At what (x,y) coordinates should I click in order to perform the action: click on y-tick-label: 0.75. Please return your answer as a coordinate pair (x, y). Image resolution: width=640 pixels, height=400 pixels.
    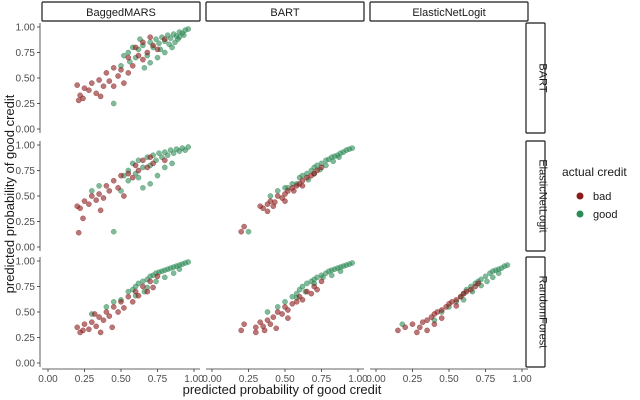
    Looking at the image, I should click on (26, 171).